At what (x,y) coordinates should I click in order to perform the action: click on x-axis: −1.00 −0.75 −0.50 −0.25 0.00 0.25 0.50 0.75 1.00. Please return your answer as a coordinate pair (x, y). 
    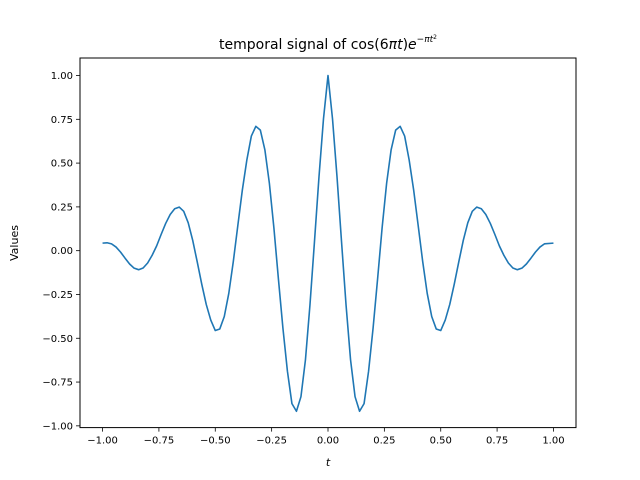
    Looking at the image, I should click on (326, 437).